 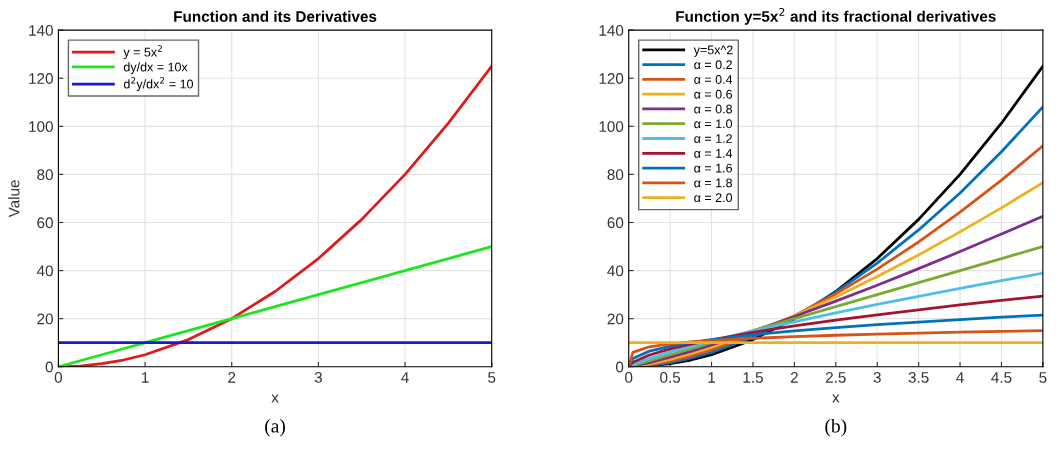 I want to click on legend-label: y = 5x$^{2}$, so click(x=142, y=52).